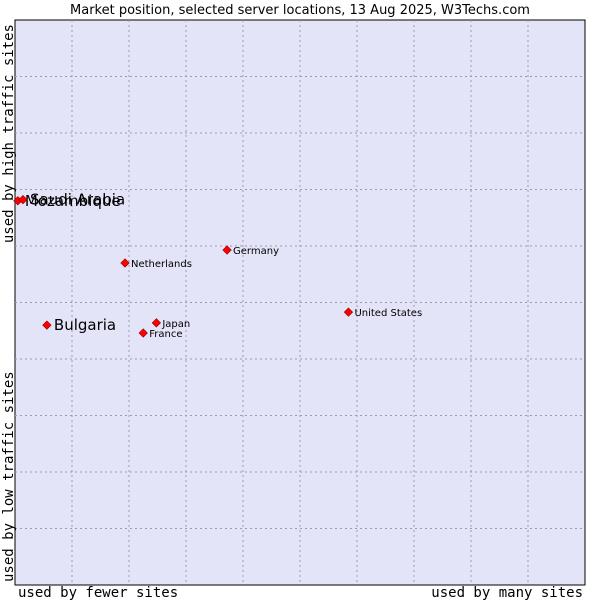 The width and height of the screenshot is (600, 600). I want to click on point-label: France, so click(165, 334).